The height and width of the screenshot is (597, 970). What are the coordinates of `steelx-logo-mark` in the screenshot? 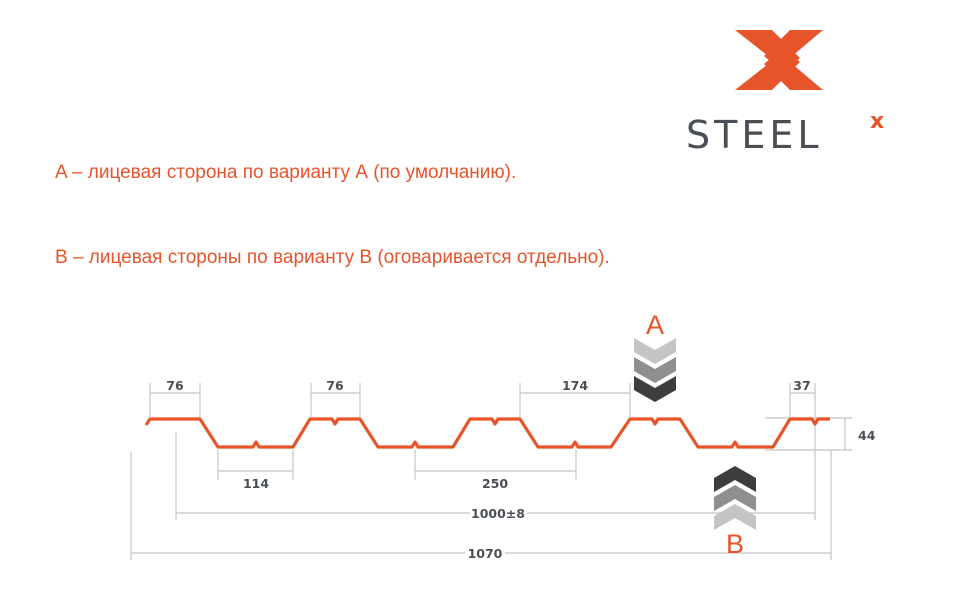 It's located at (779, 60).